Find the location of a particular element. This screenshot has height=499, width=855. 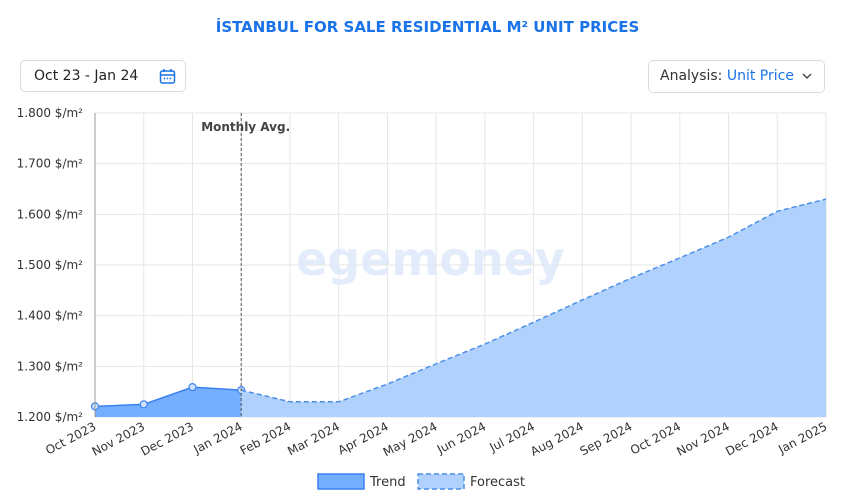

x-tick-label: Nov 2023 is located at coordinates (119, 438).